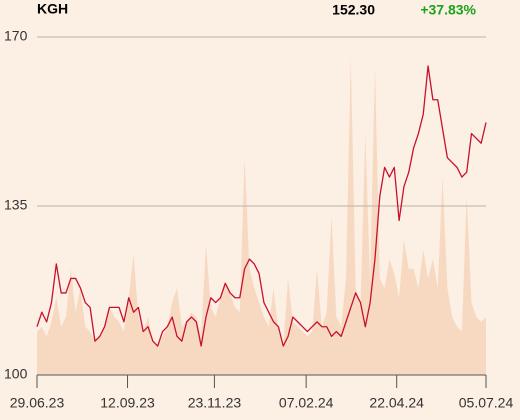  Describe the element at coordinates (396, 403) in the screenshot. I see `x-tick-label: 22.04.24` at that location.